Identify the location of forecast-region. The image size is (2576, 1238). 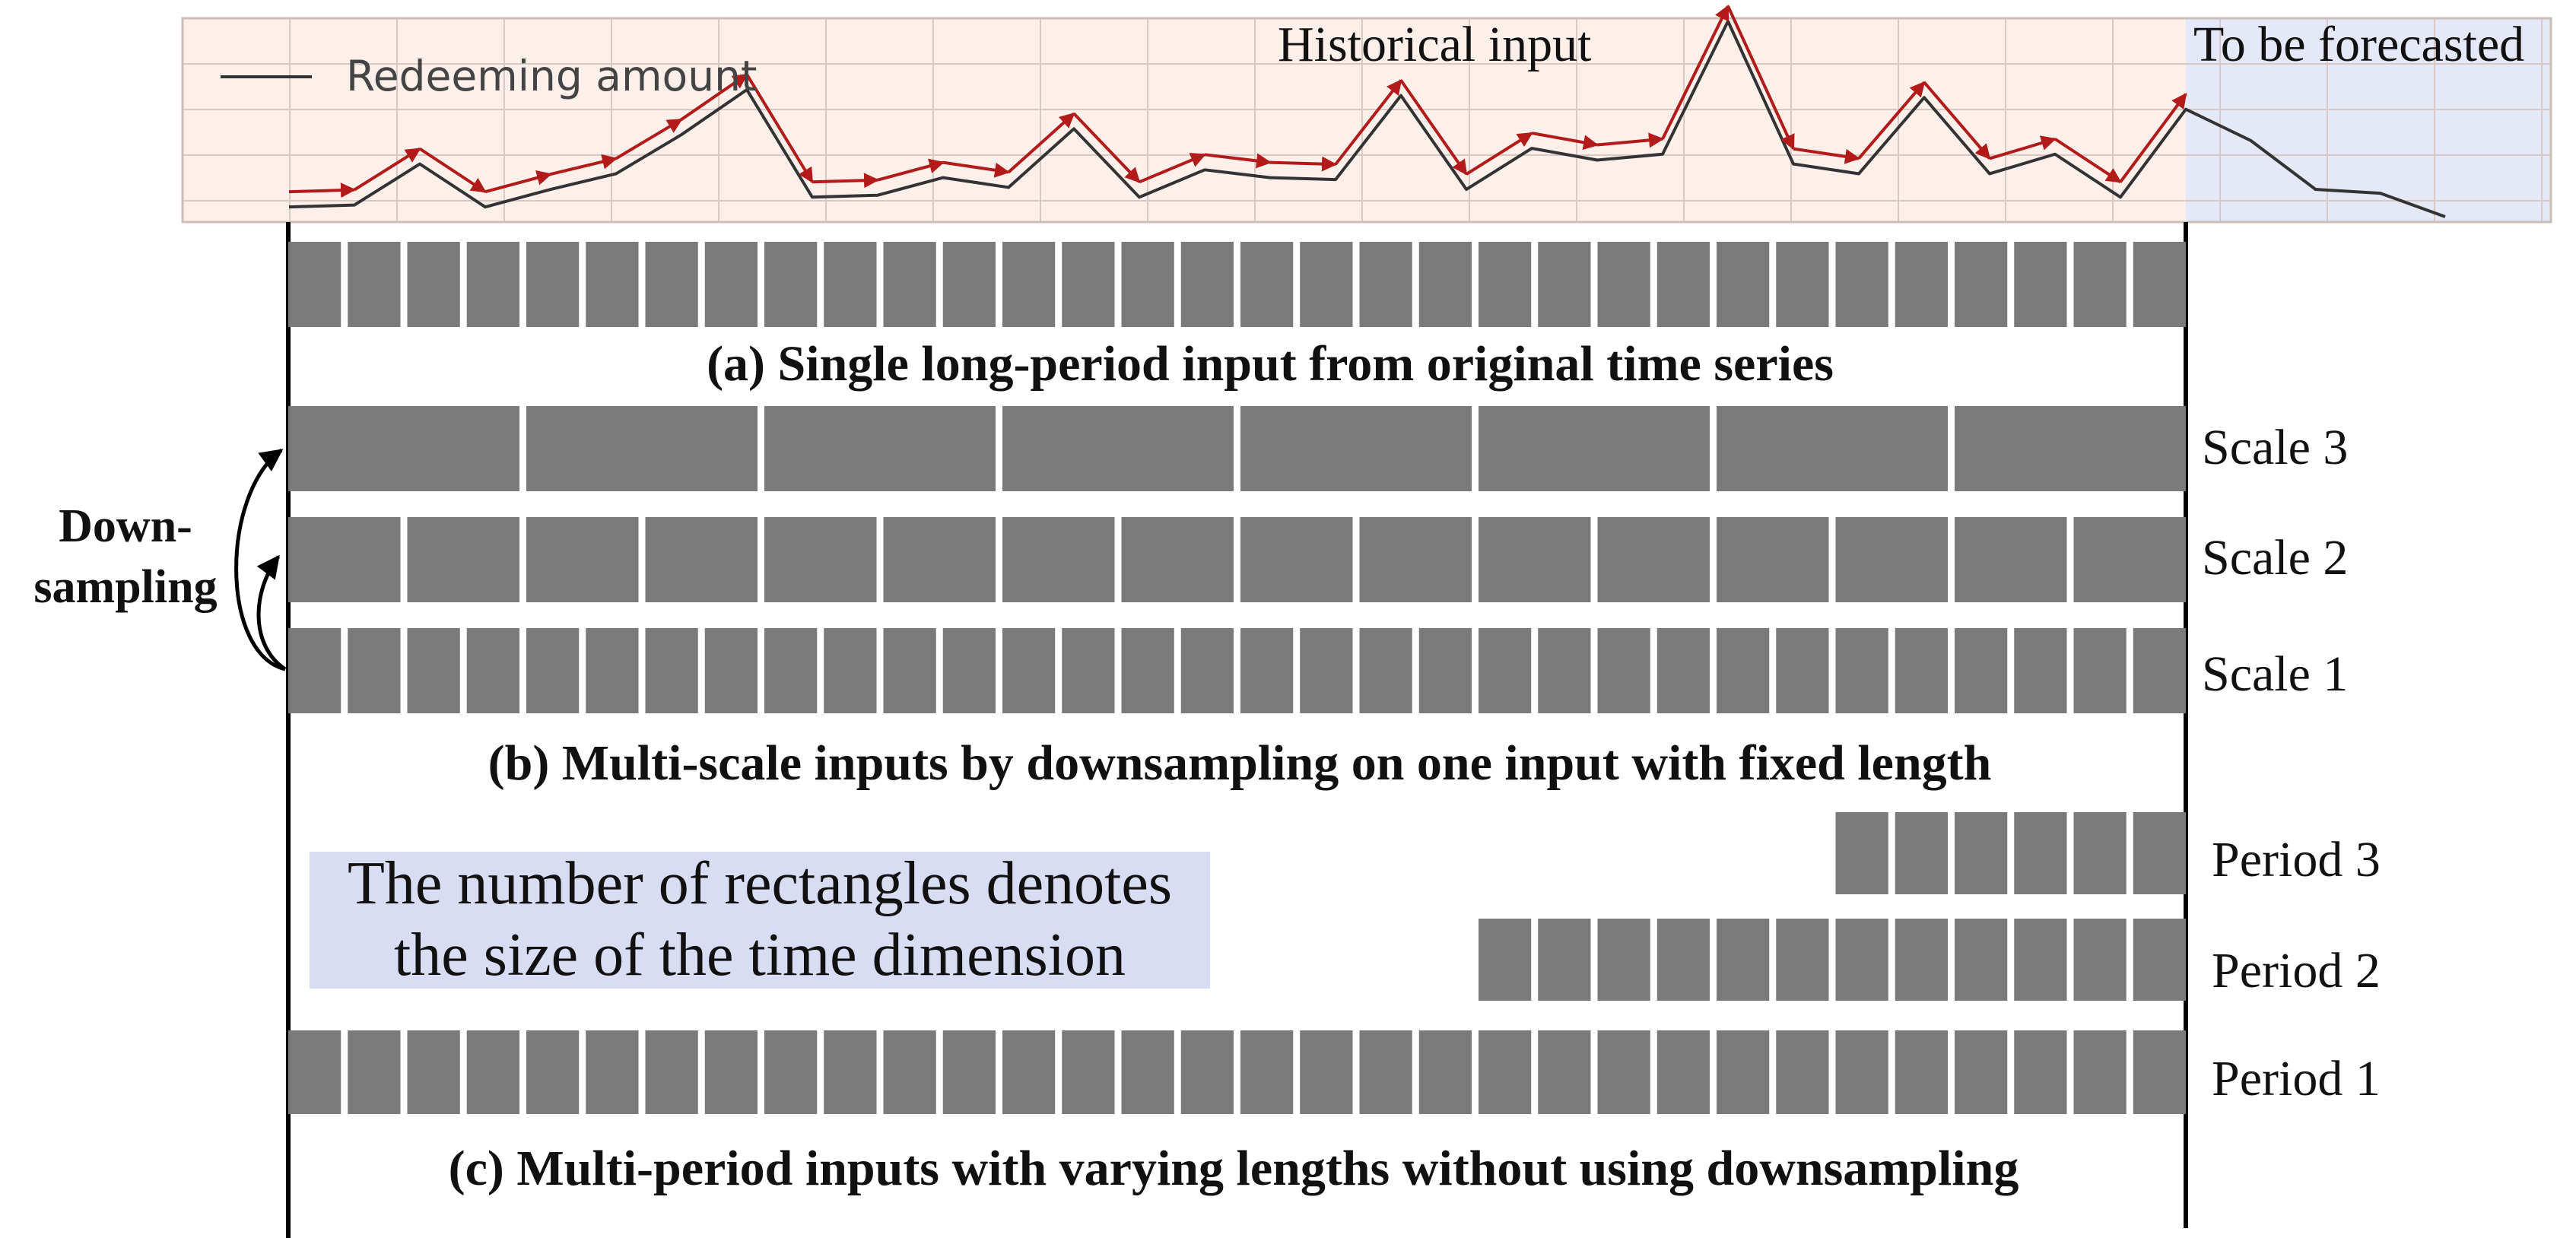
(2368, 120).